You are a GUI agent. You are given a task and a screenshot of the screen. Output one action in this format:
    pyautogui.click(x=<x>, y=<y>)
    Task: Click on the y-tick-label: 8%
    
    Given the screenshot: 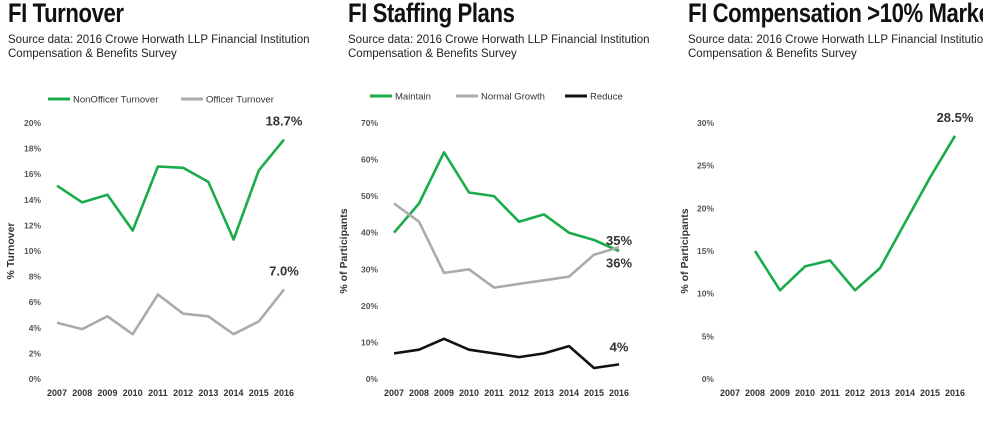 What is the action you would take?
    pyautogui.click(x=35, y=277)
    